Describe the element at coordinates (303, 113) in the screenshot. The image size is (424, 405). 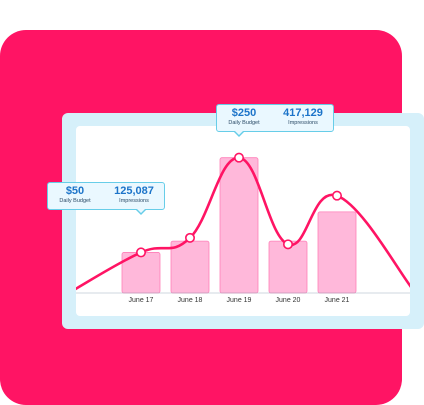
I see `tooltip-impressions-value: 417,129` at that location.